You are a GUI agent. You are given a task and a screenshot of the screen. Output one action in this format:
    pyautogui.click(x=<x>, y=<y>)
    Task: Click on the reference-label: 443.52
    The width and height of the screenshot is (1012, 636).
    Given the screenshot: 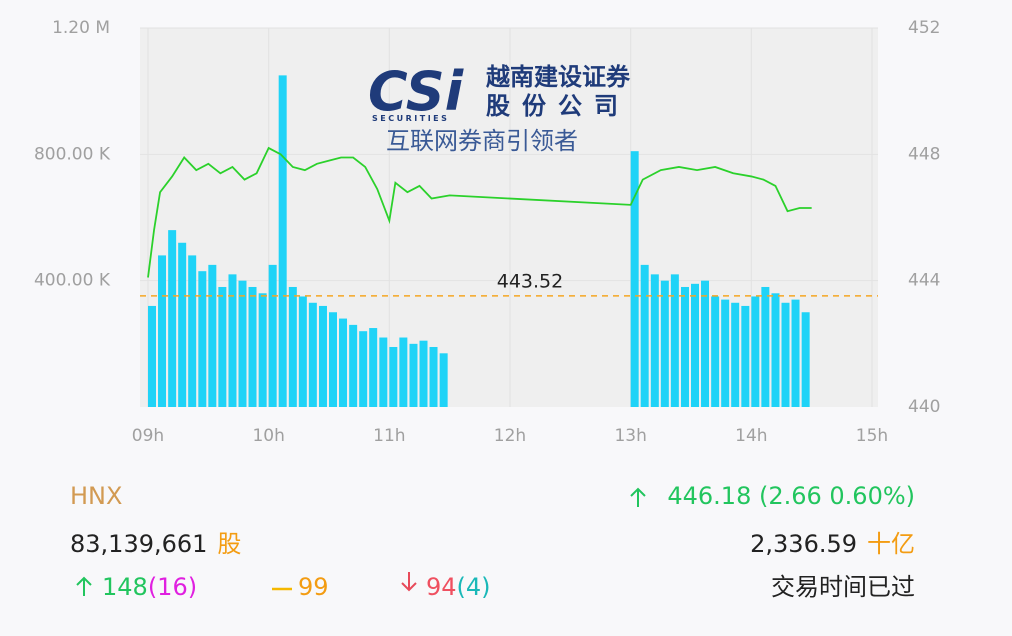 What is the action you would take?
    pyautogui.click(x=530, y=281)
    